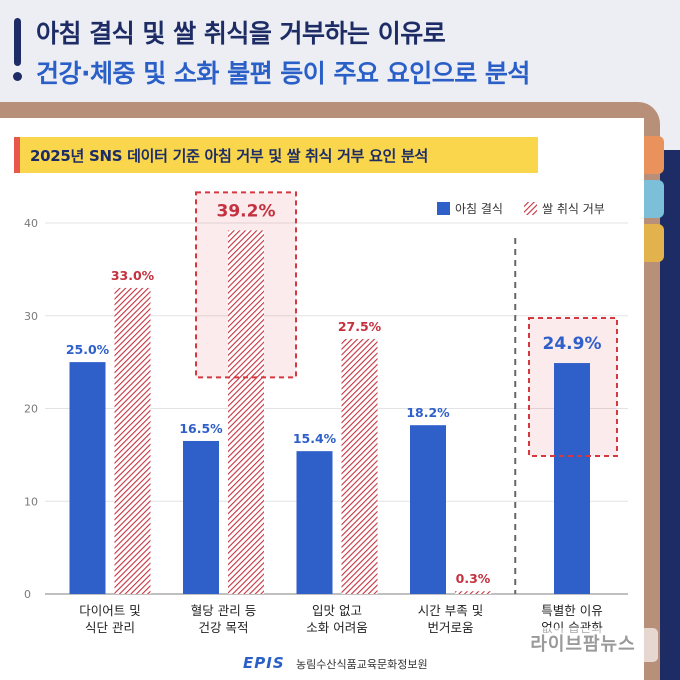 The height and width of the screenshot is (680, 680). What do you see at coordinates (450, 627) in the screenshot?
I see `category-label-3-1: 번거로움` at bounding box center [450, 627].